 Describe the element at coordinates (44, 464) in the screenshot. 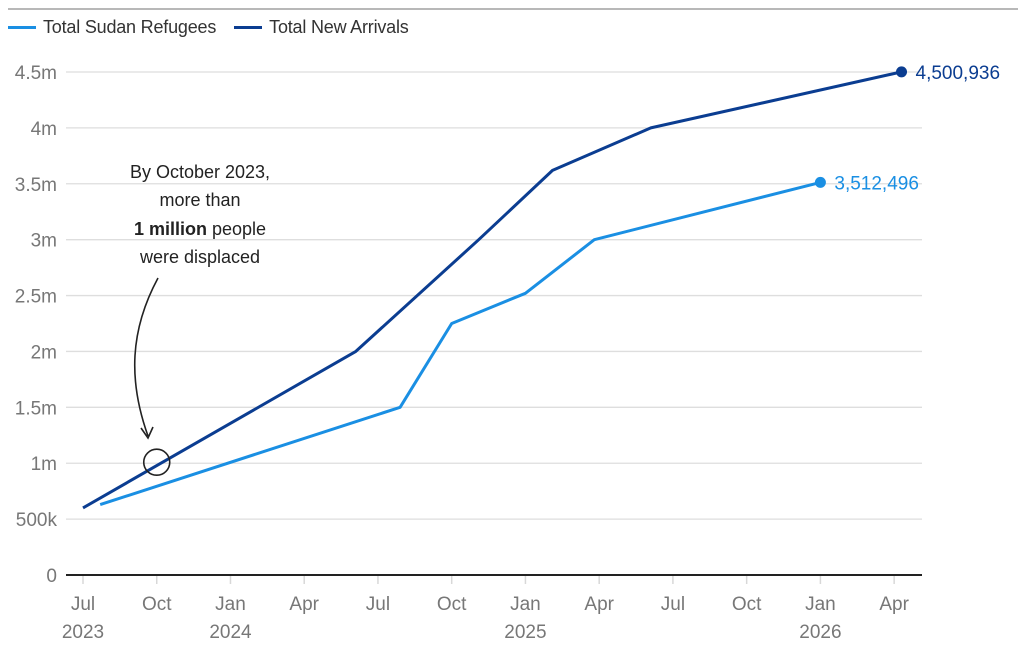

I see `y-tick-label: 1m` at that location.